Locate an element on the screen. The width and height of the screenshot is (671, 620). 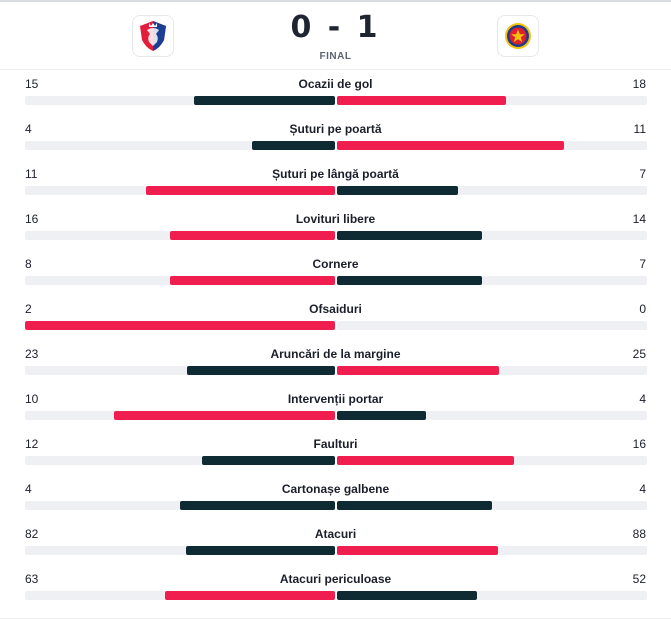
bottom-divider is located at coordinates (335, 618).